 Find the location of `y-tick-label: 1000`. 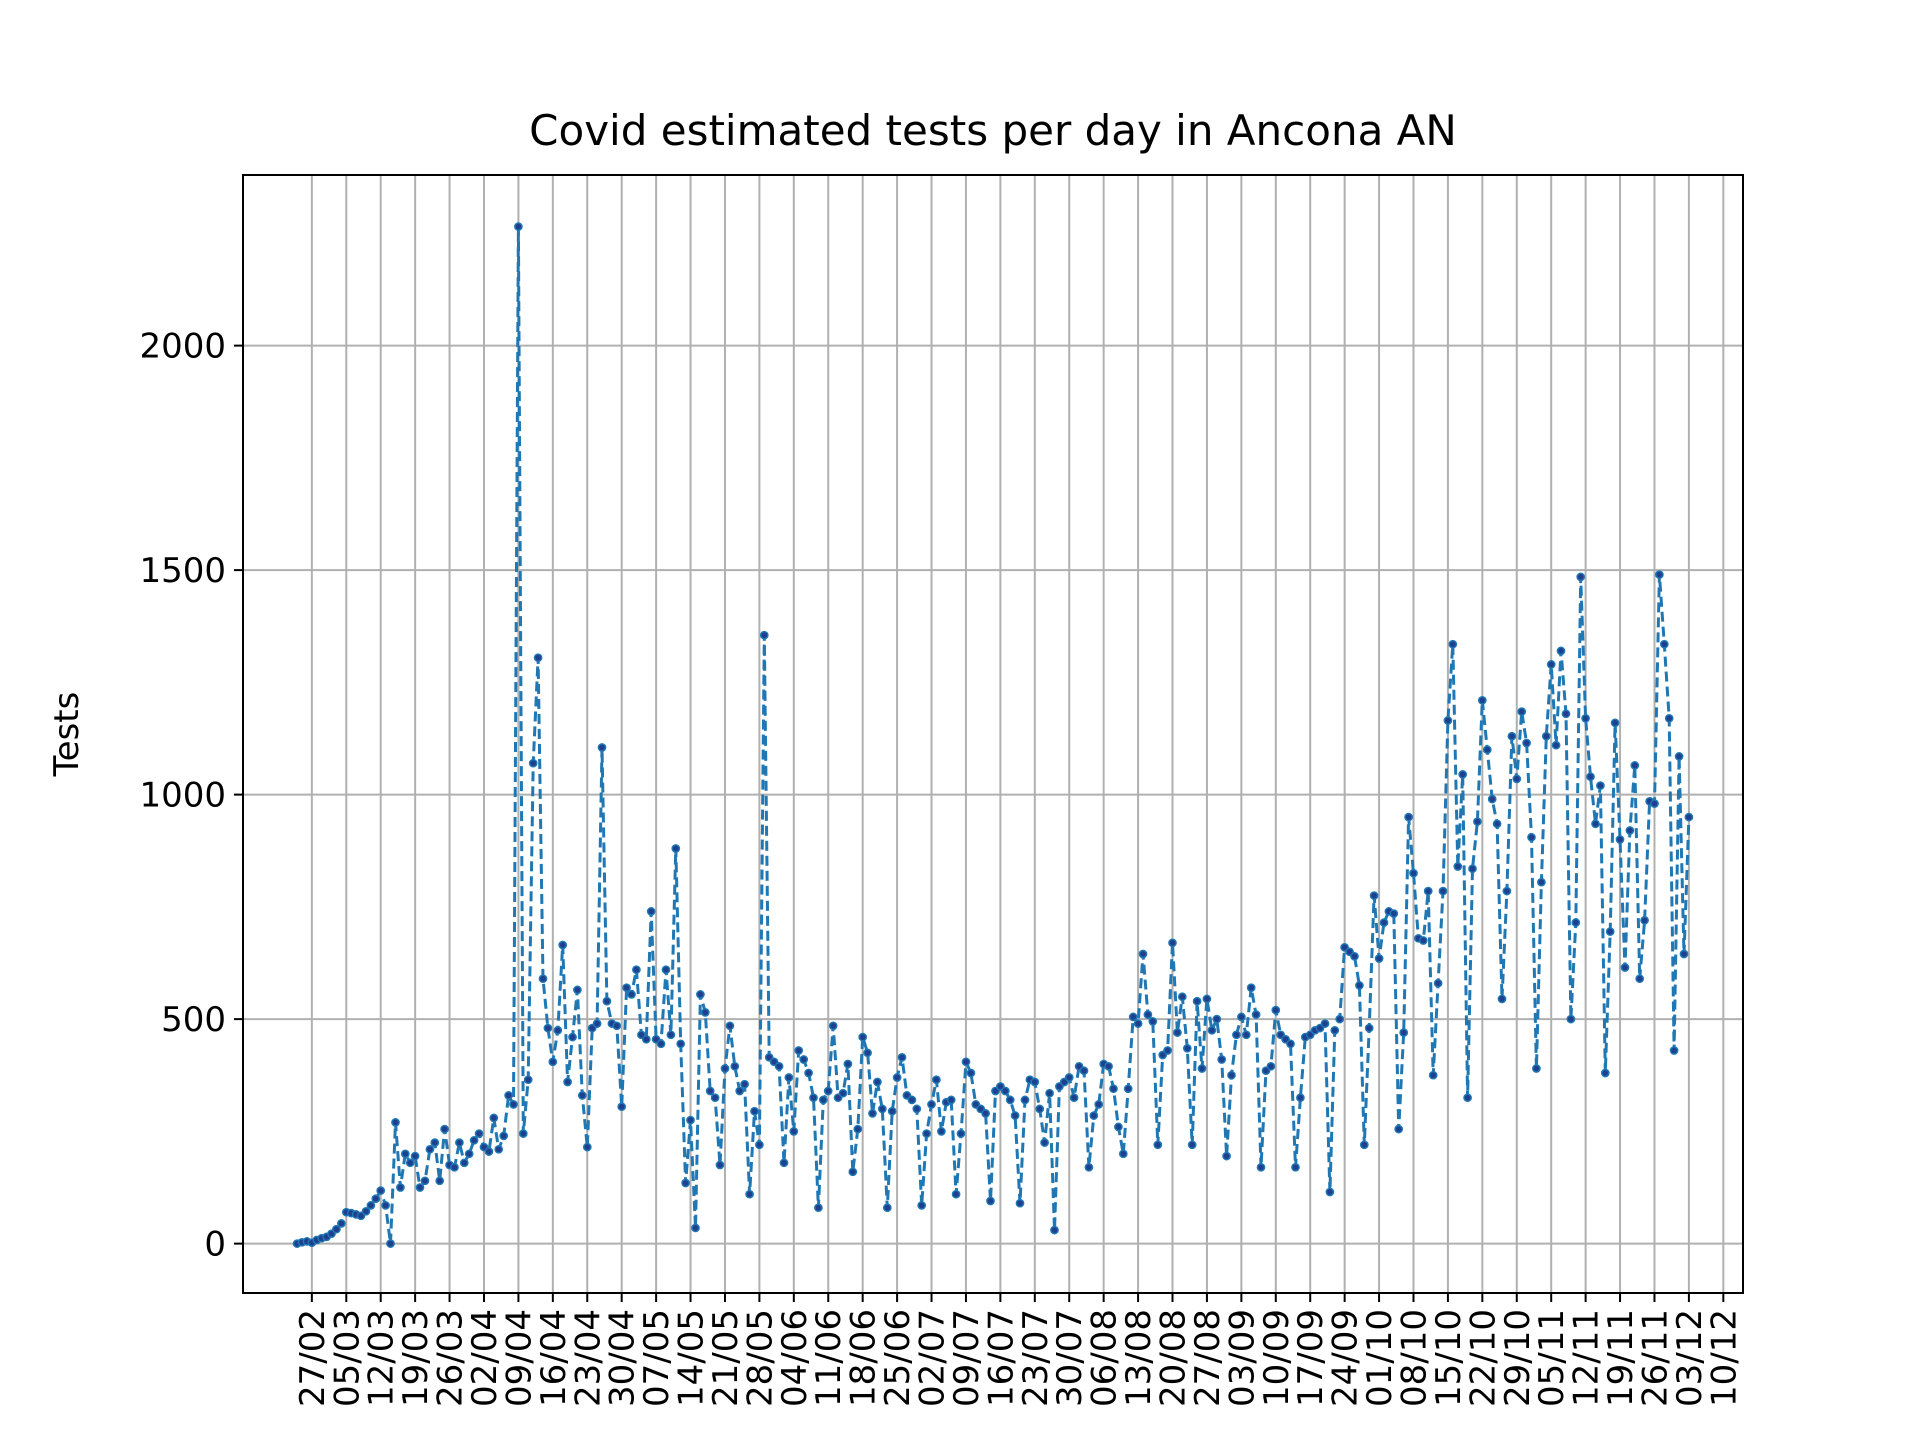

y-tick-label: 1000 is located at coordinates (182, 796).